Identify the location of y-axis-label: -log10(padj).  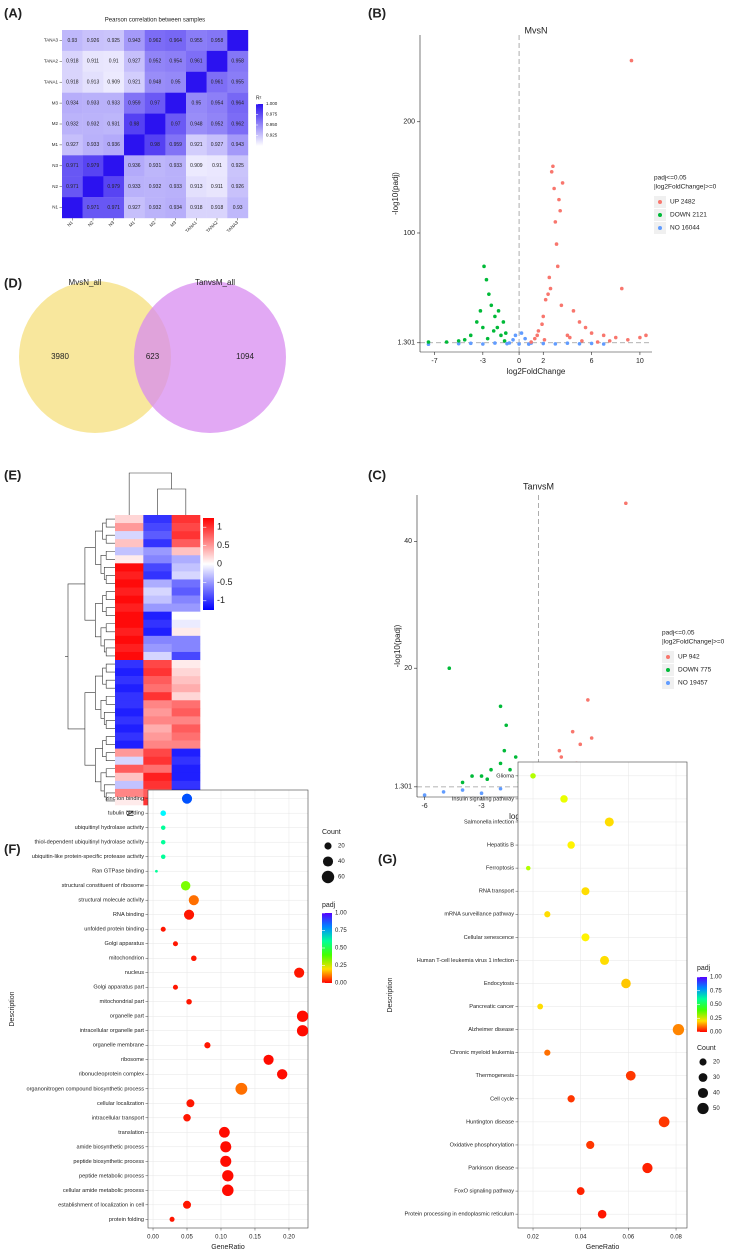
(397, 645).